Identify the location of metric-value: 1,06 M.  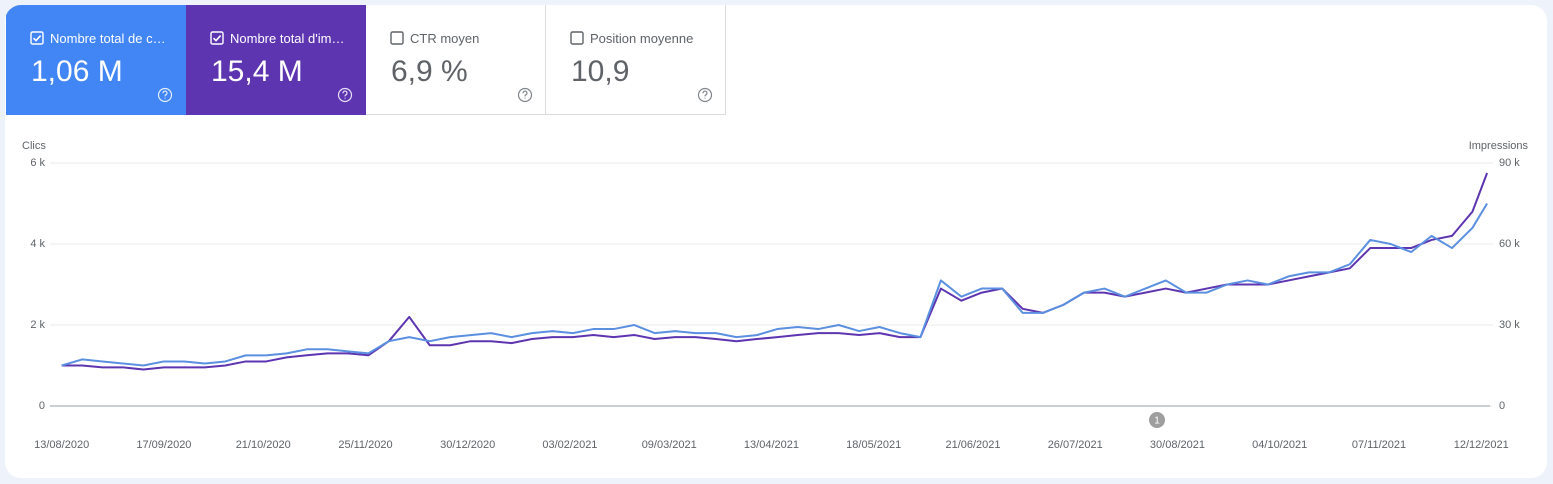
(77, 71).